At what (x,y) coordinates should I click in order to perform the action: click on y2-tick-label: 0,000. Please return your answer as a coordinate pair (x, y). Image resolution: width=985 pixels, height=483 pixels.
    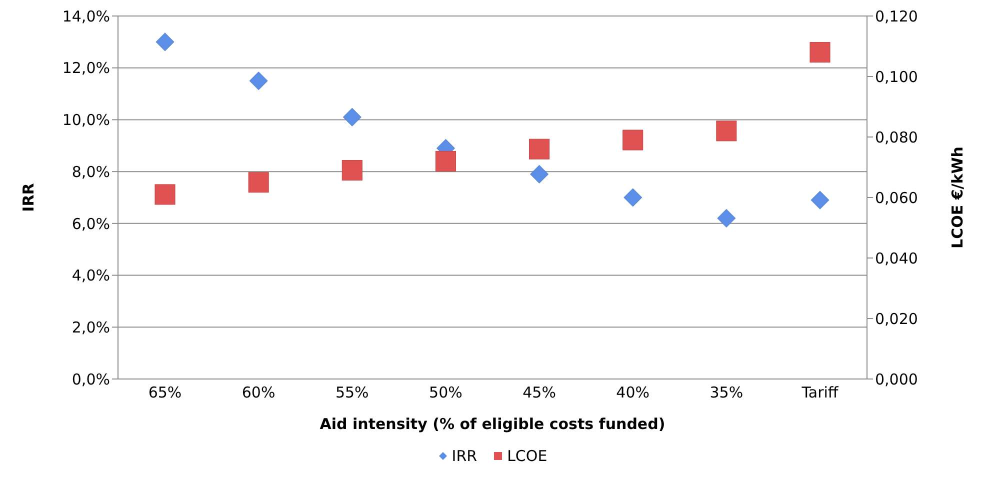
    Looking at the image, I should click on (896, 379).